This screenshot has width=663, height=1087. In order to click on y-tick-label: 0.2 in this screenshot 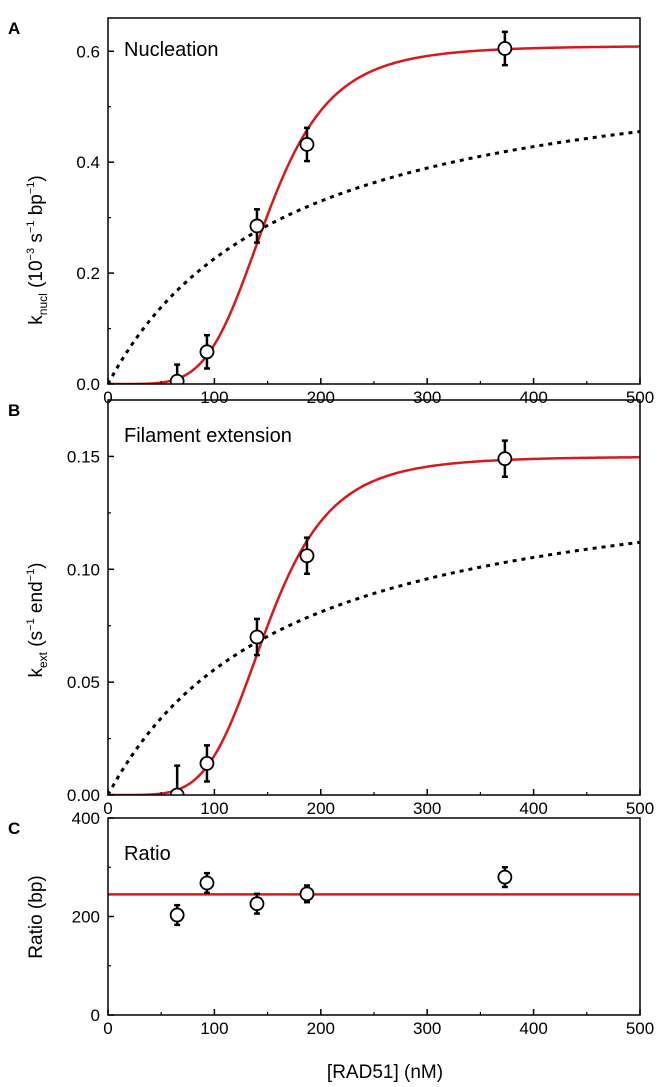, I will do `click(88, 273)`.